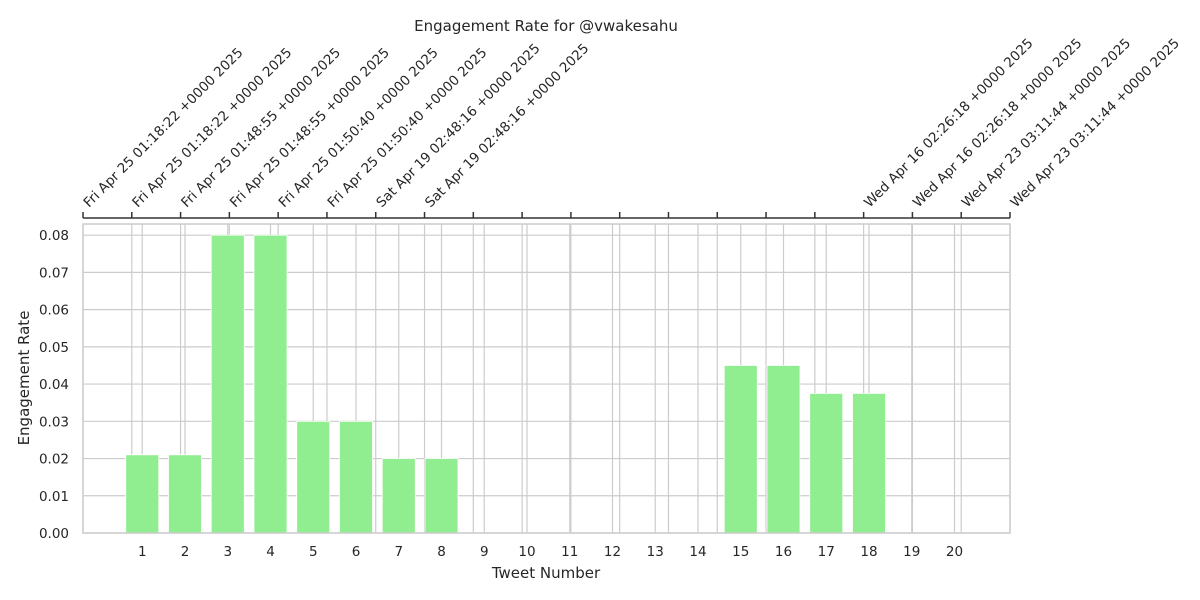 The image size is (1200, 600). I want to click on x-tick-label: 19, so click(911, 552).